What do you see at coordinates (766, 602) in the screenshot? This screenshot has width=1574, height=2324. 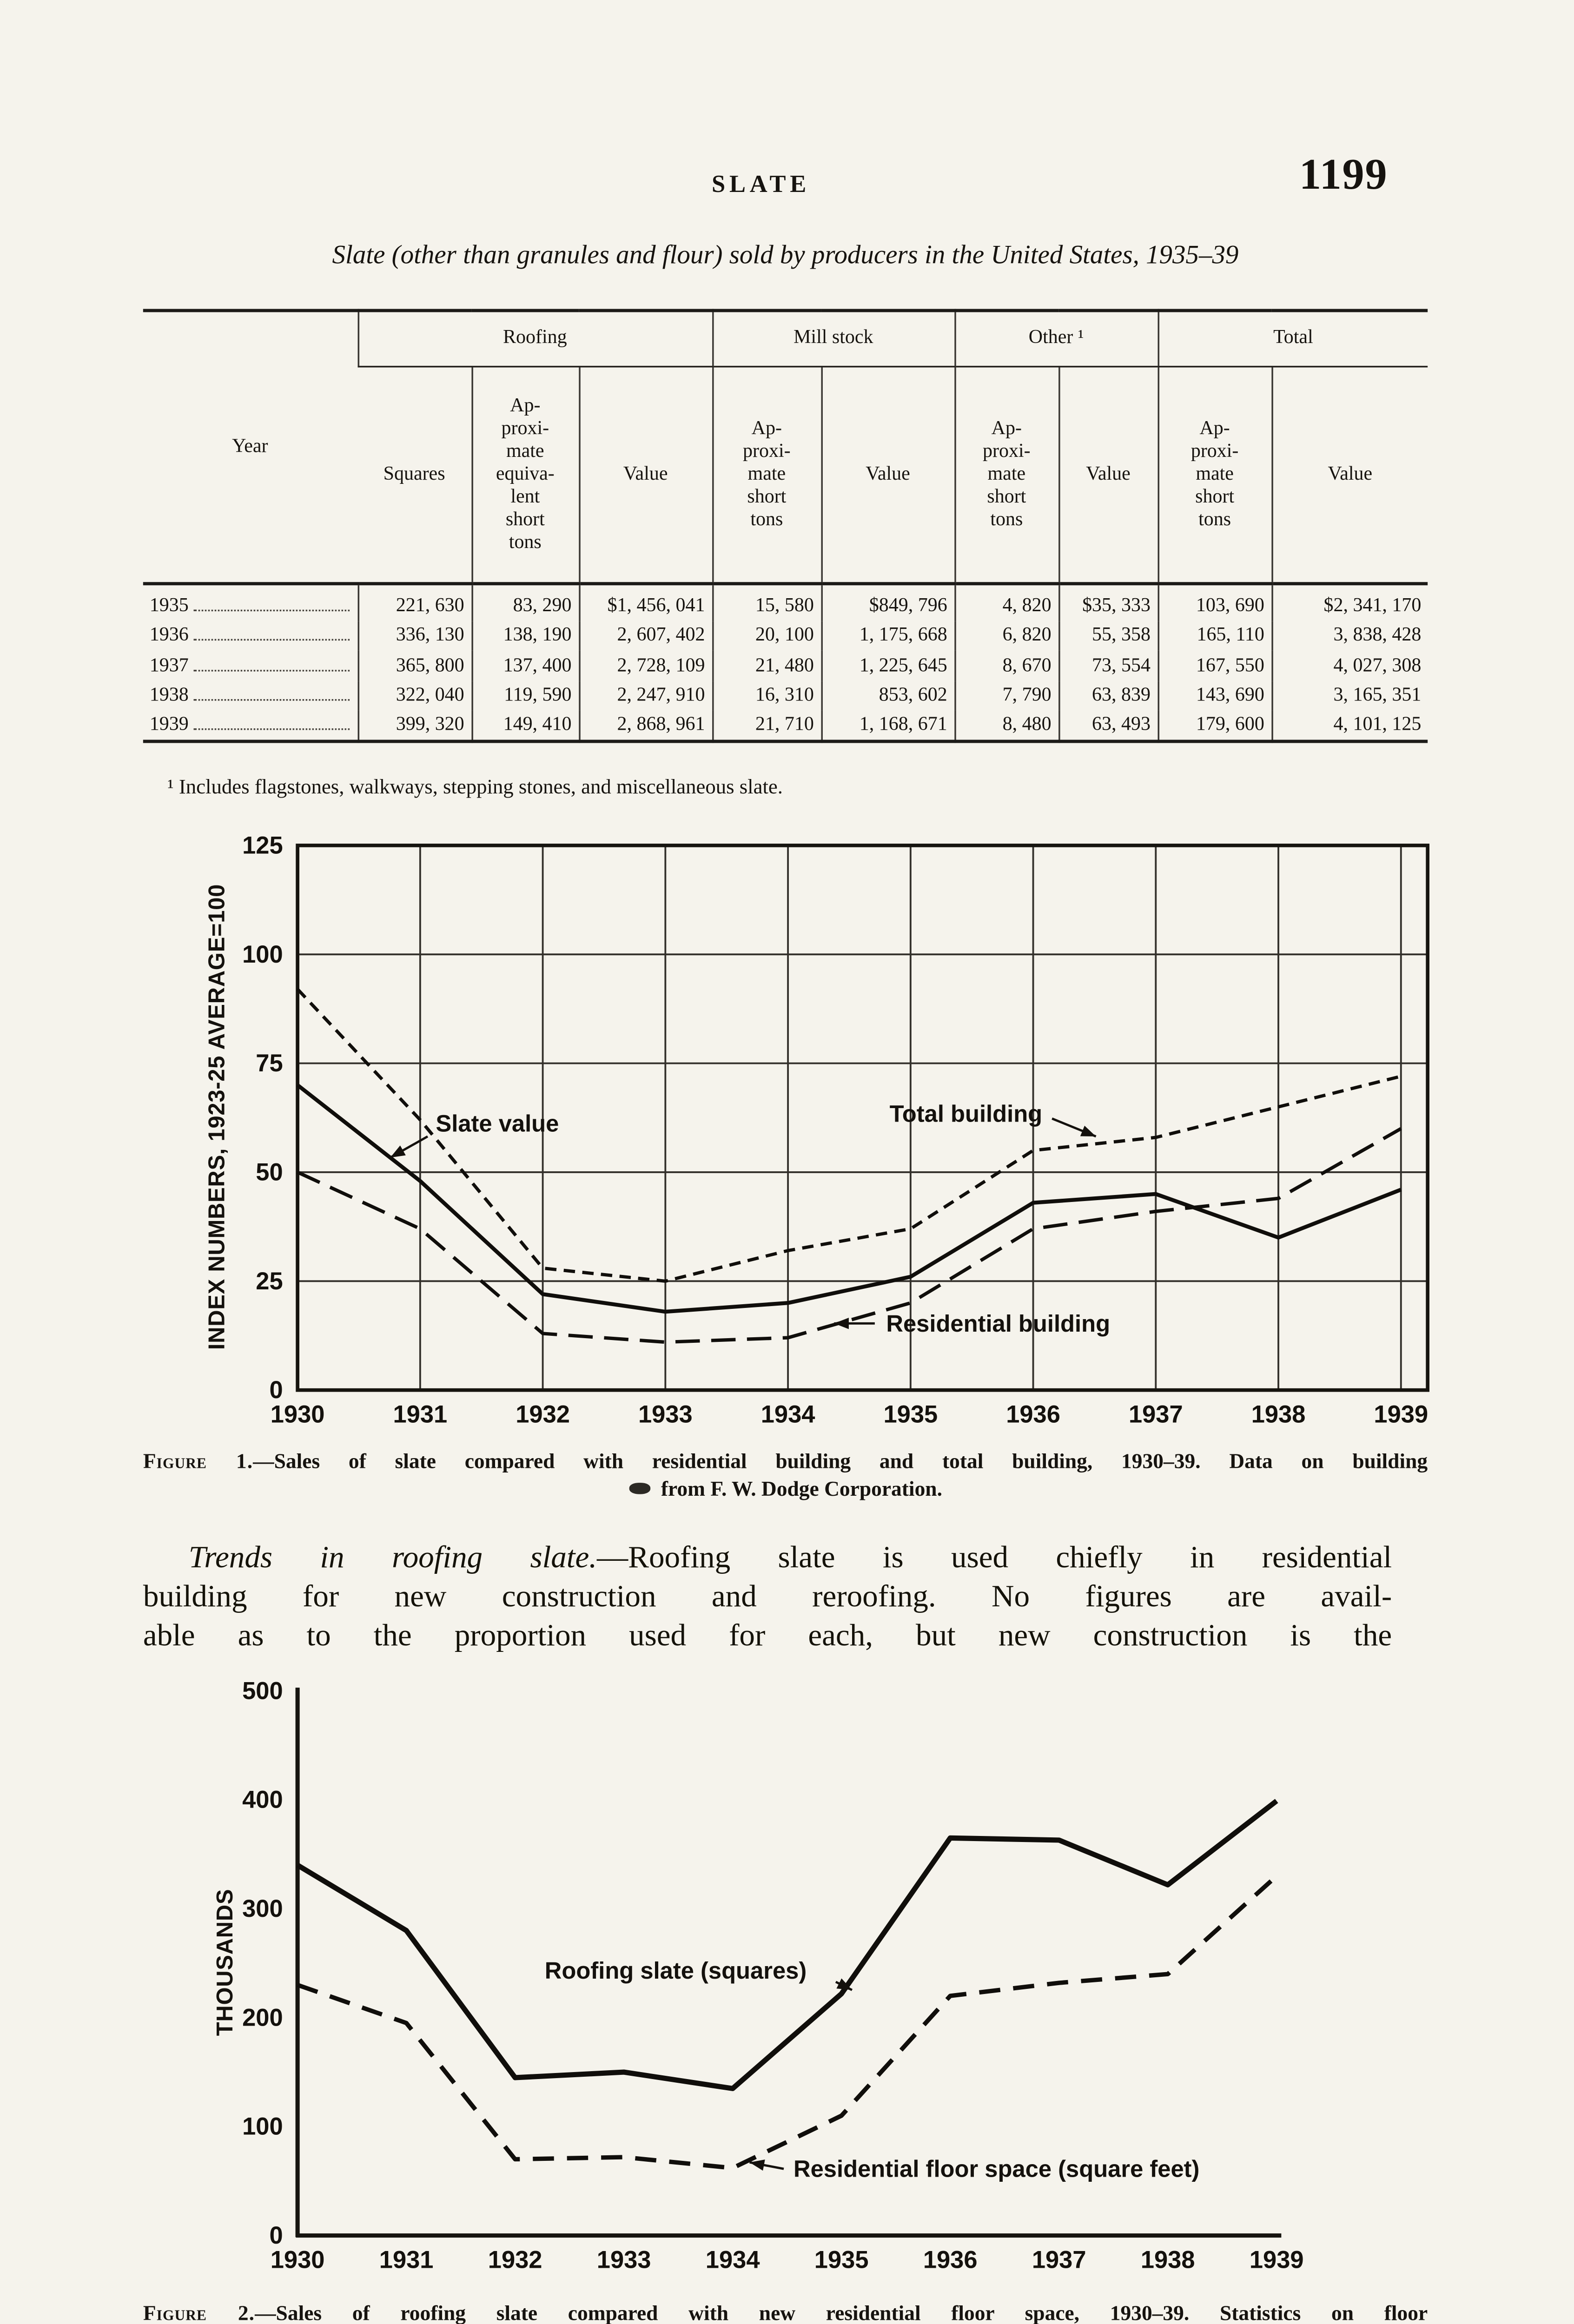 I see `table-cell: 15, 580` at bounding box center [766, 602].